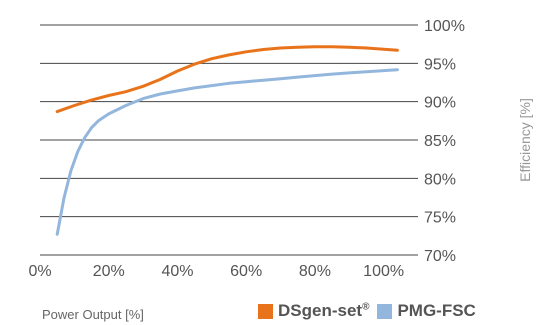  I want to click on legend: DSgen-set® PMG-FSC, so click(367, 311).